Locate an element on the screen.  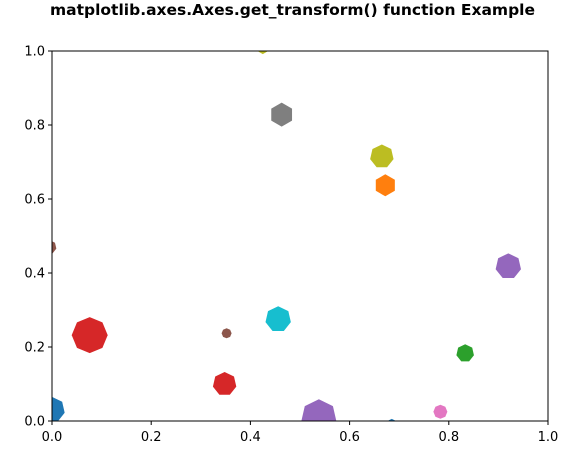
y-tick-label-2: 0.4 is located at coordinates (34, 274).